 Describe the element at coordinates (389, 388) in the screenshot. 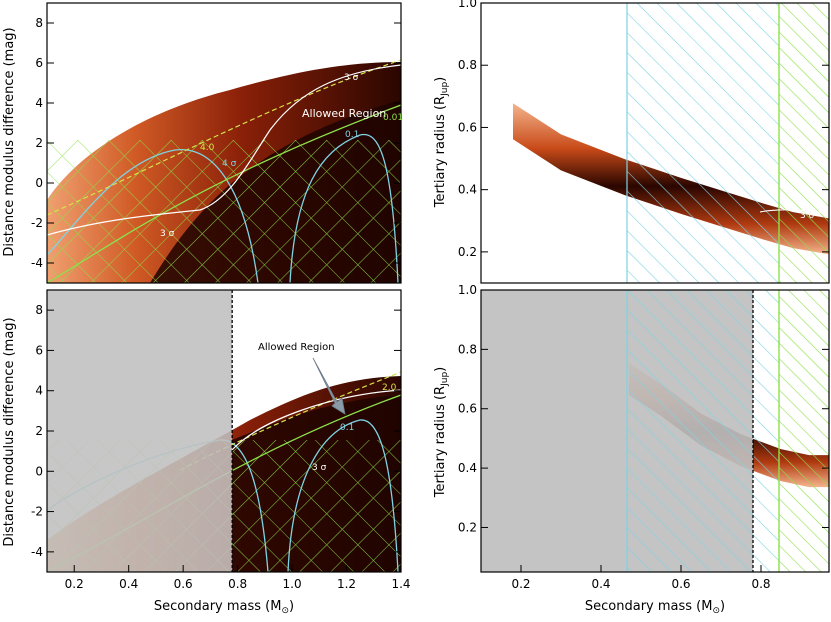

I see `annotation-2.0: 2.0` at that location.